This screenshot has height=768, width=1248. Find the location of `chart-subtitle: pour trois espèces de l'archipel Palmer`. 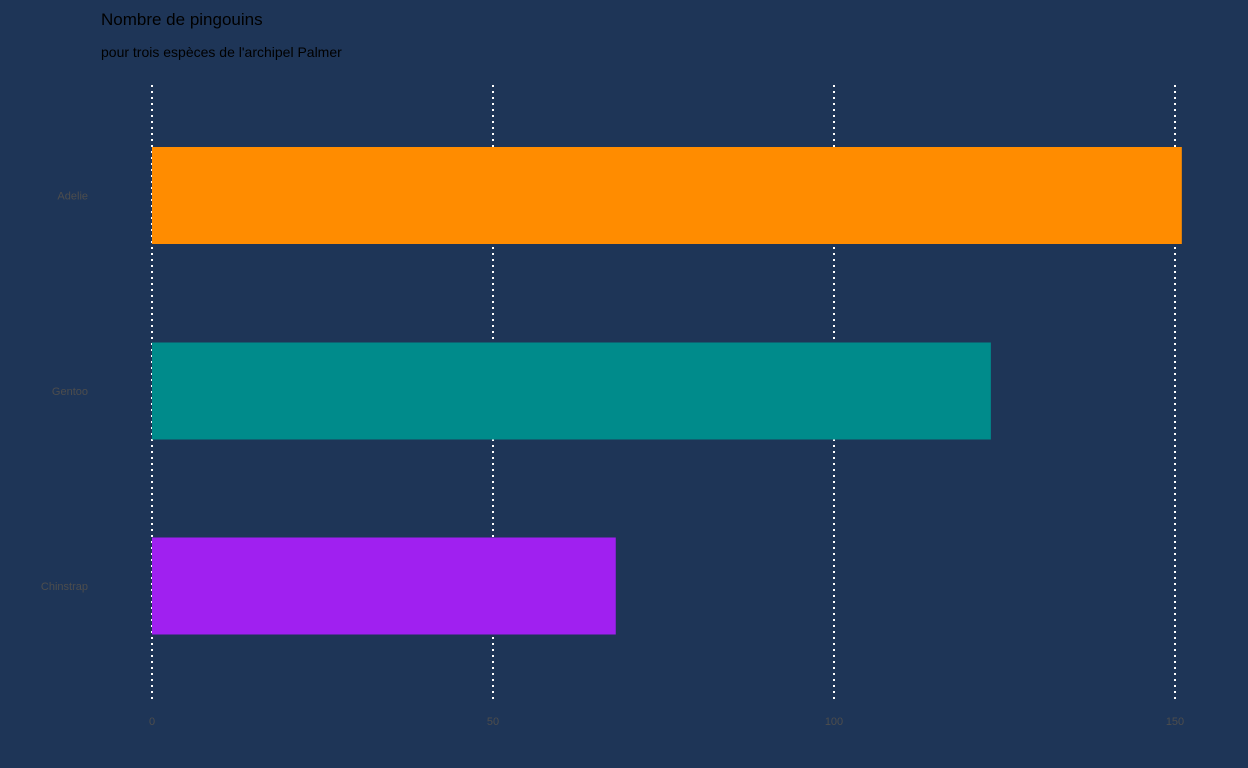

chart-subtitle: pour trois espèces de l'archipel Palmer is located at coordinates (221, 52).